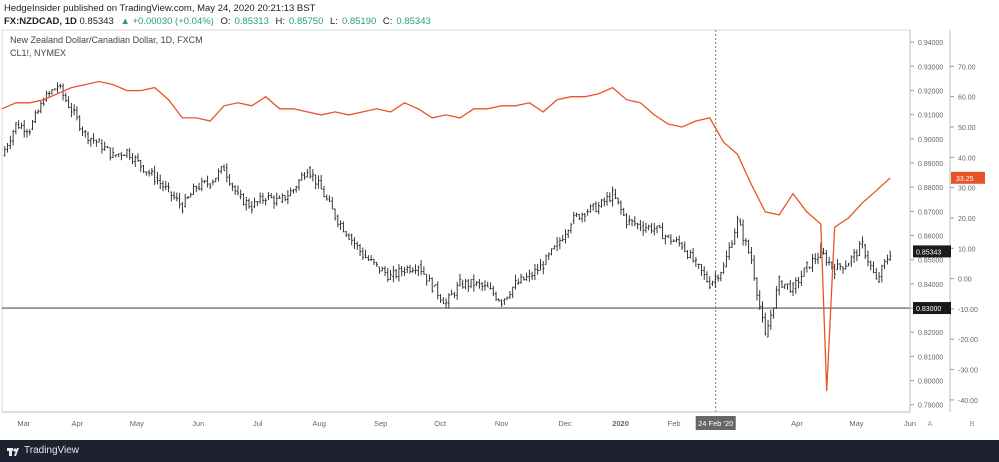 The image size is (999, 462). What do you see at coordinates (387, 21) in the screenshot?
I see `close-label: C:` at bounding box center [387, 21].